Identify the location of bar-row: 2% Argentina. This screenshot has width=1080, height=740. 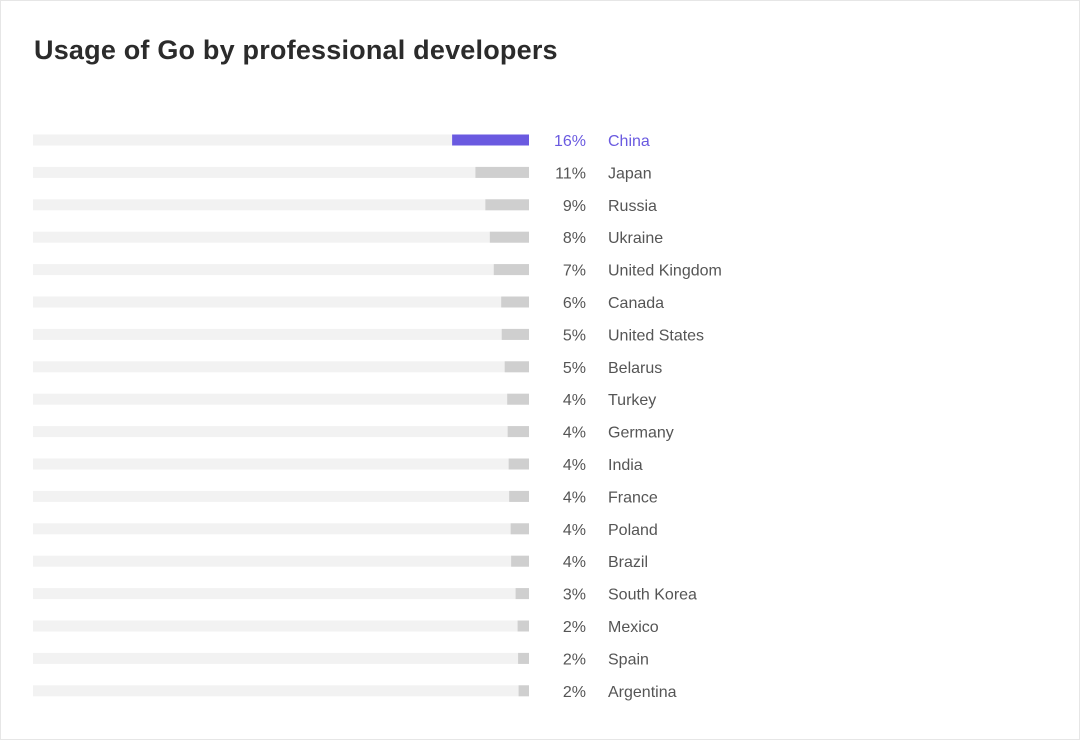
(355, 692).